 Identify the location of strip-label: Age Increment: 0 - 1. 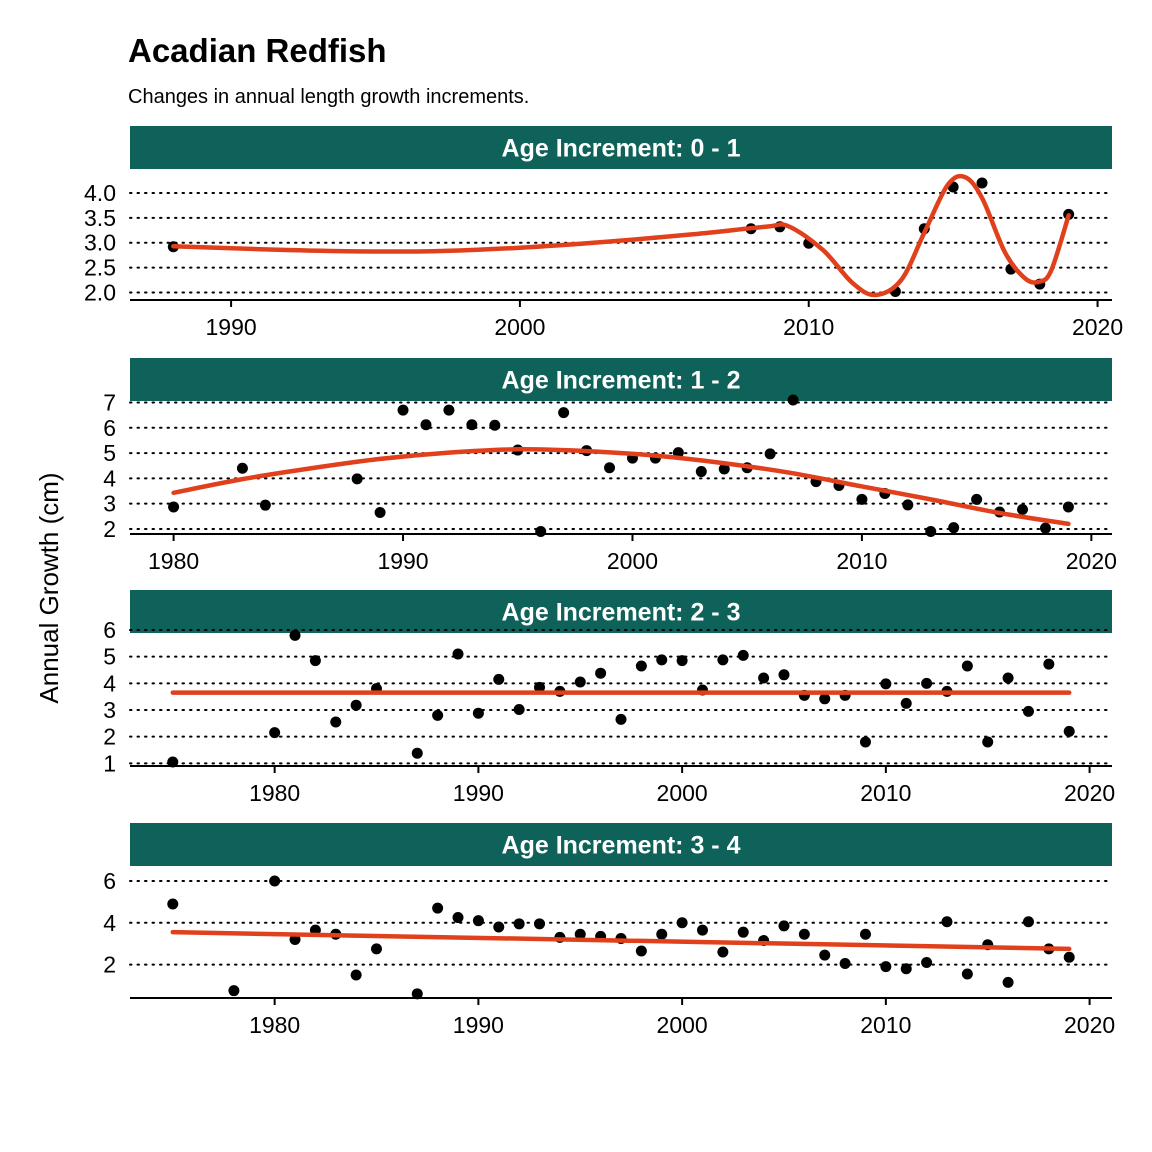
(621, 149).